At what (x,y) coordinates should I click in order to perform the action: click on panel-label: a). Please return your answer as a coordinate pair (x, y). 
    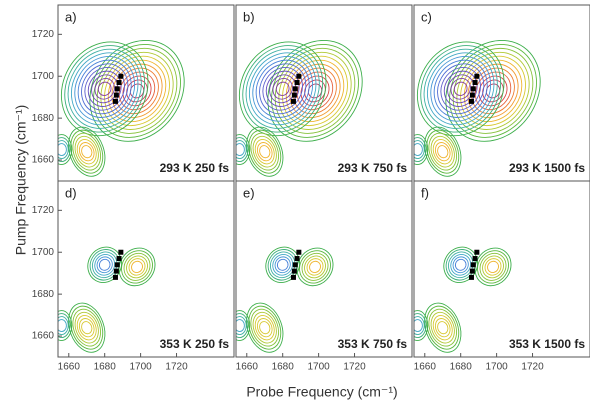
    Looking at the image, I should click on (71, 16).